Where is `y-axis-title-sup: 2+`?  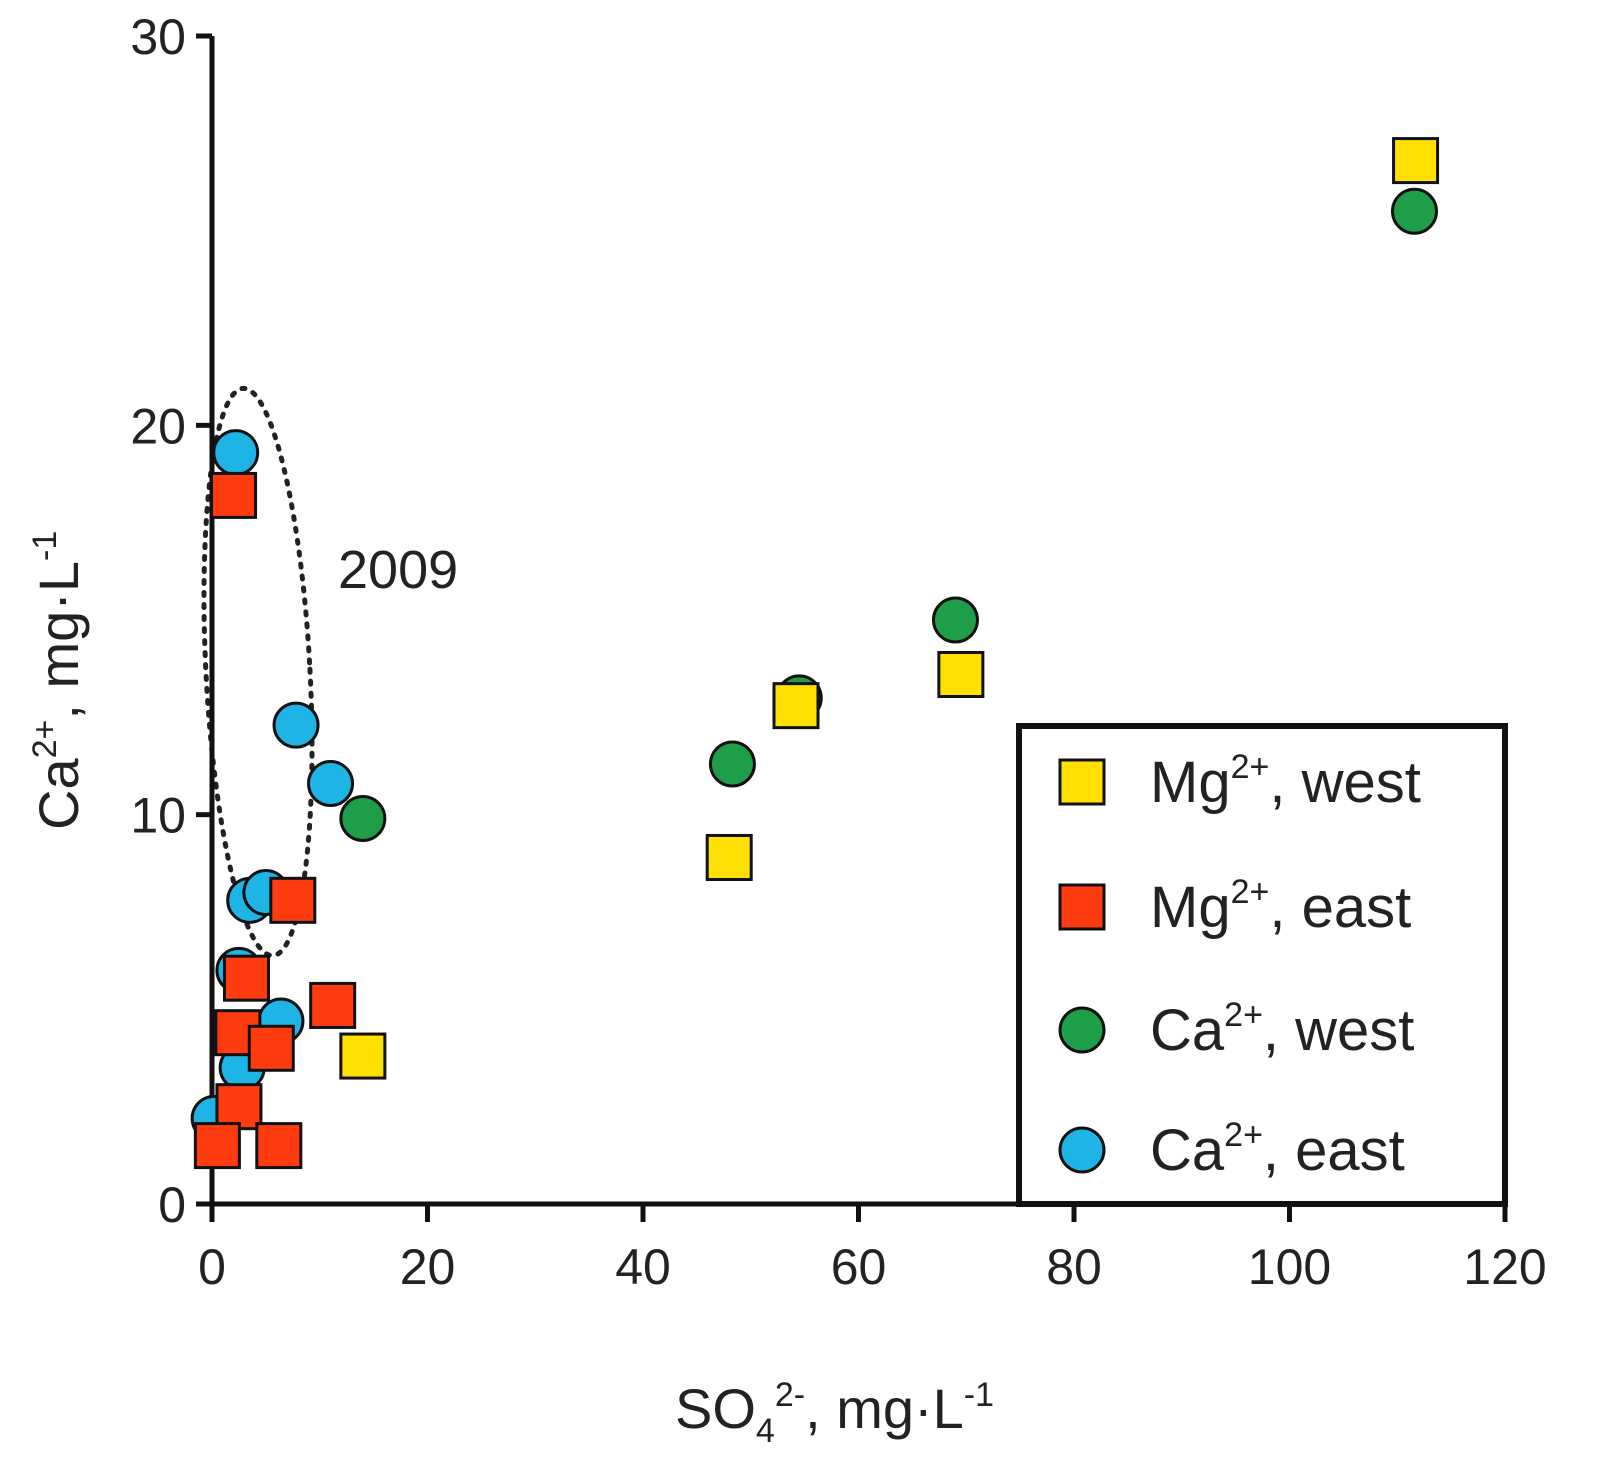 y-axis-title-sup: 2+ is located at coordinates (45, 739).